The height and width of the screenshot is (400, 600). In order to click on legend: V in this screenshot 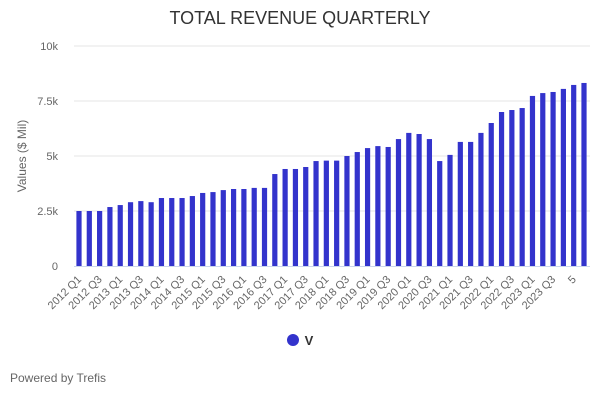, I will do `click(300, 340)`.